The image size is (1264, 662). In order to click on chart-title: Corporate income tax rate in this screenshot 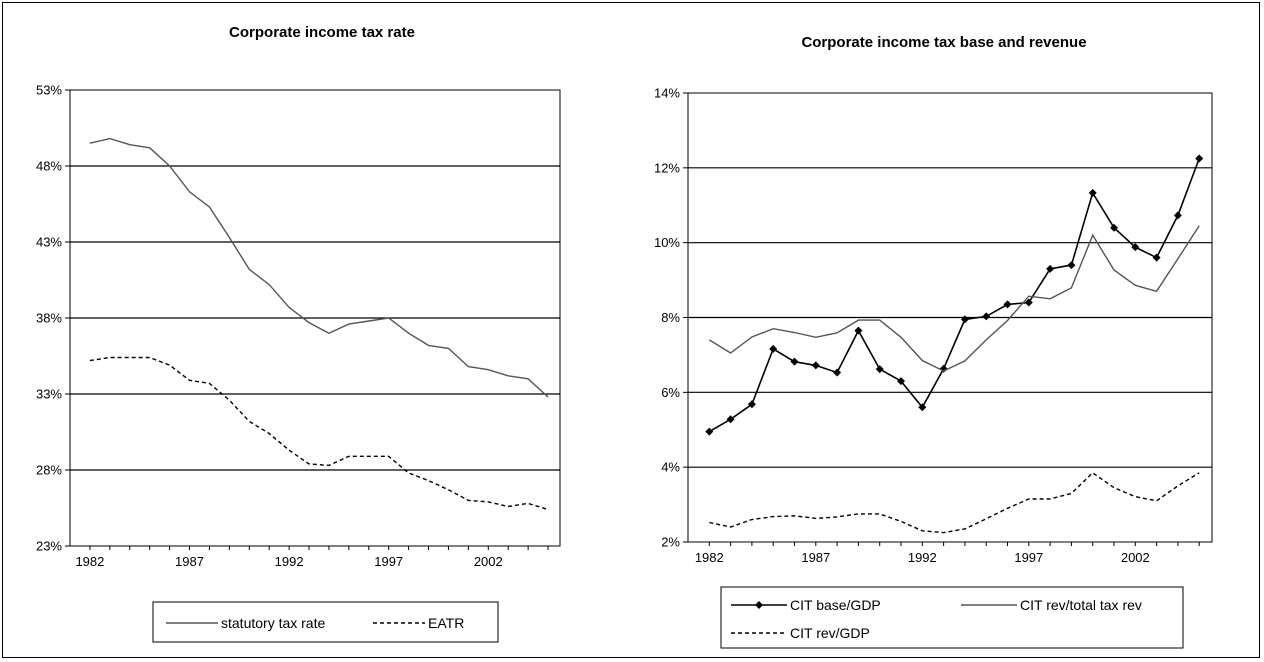, I will do `click(322, 32)`.